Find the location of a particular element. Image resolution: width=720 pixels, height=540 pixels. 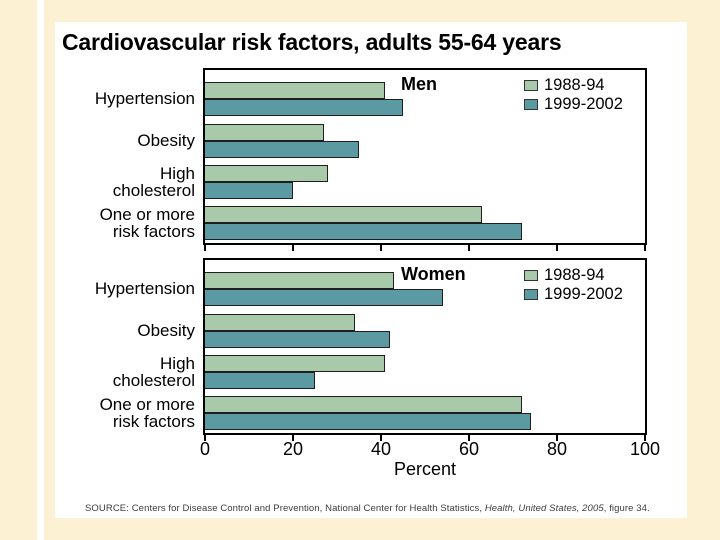

category-label-men-2: High cholesterol is located at coordinates (153, 181).